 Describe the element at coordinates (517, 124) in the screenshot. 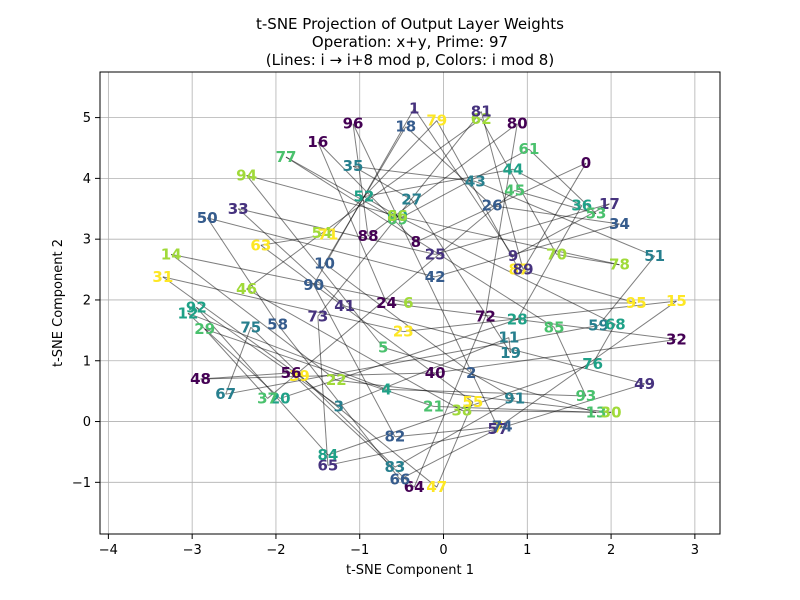

I see `point-label-80: 80` at that location.